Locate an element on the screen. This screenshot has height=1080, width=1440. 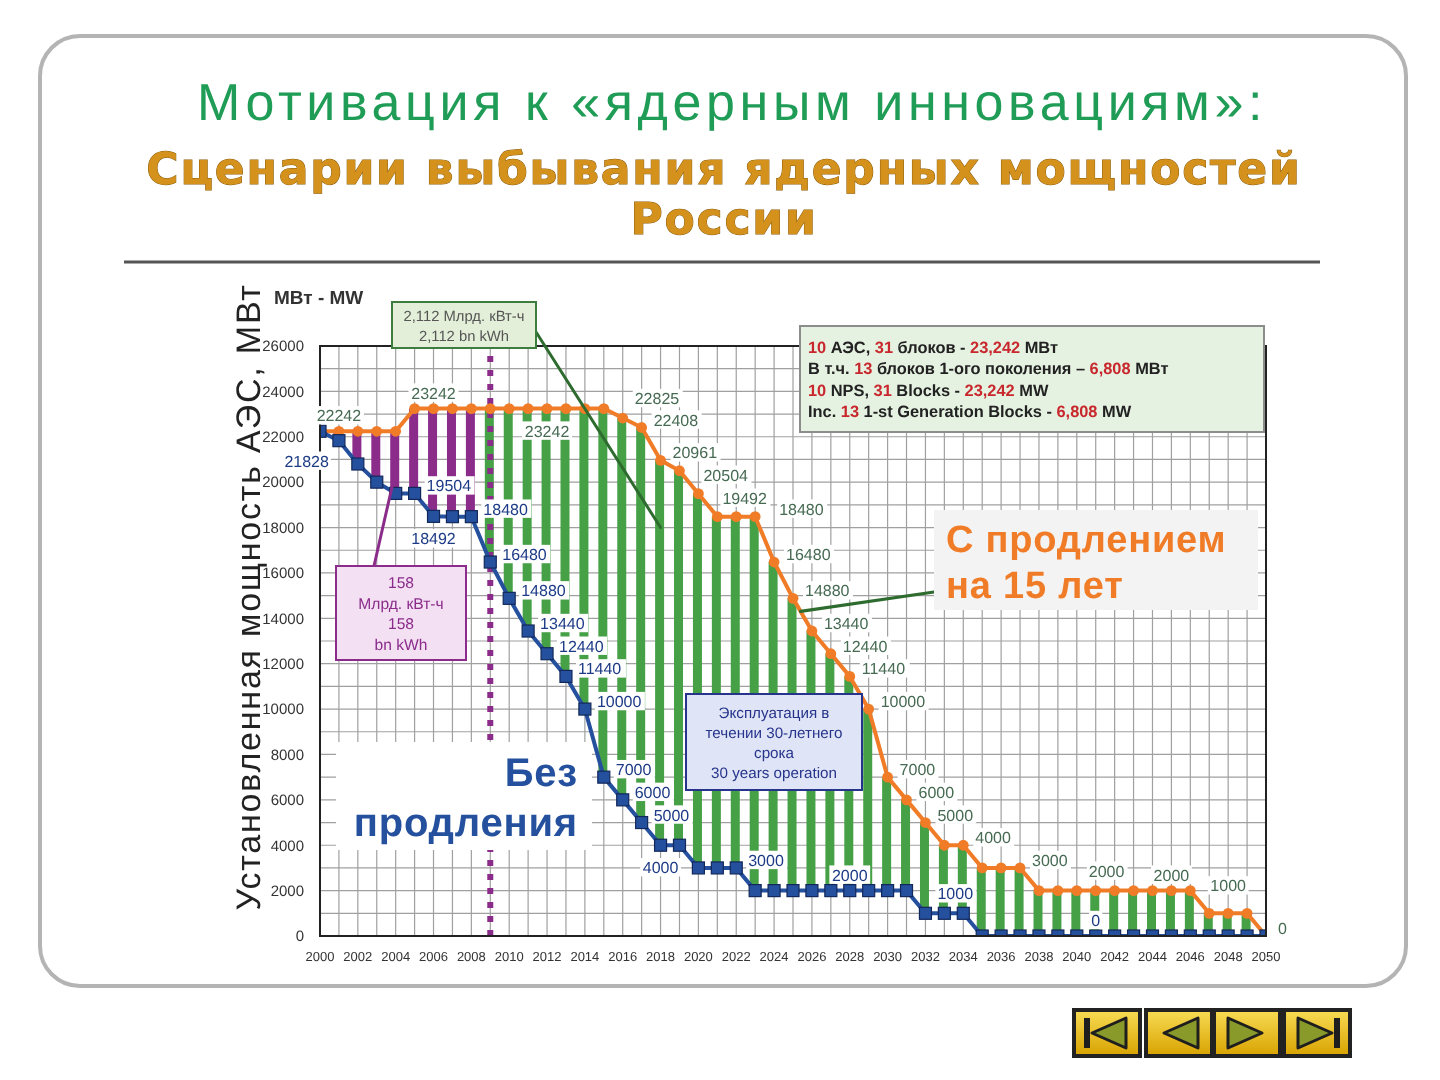
text: С продлением на 15 лет is located at coordinates (1086, 564).